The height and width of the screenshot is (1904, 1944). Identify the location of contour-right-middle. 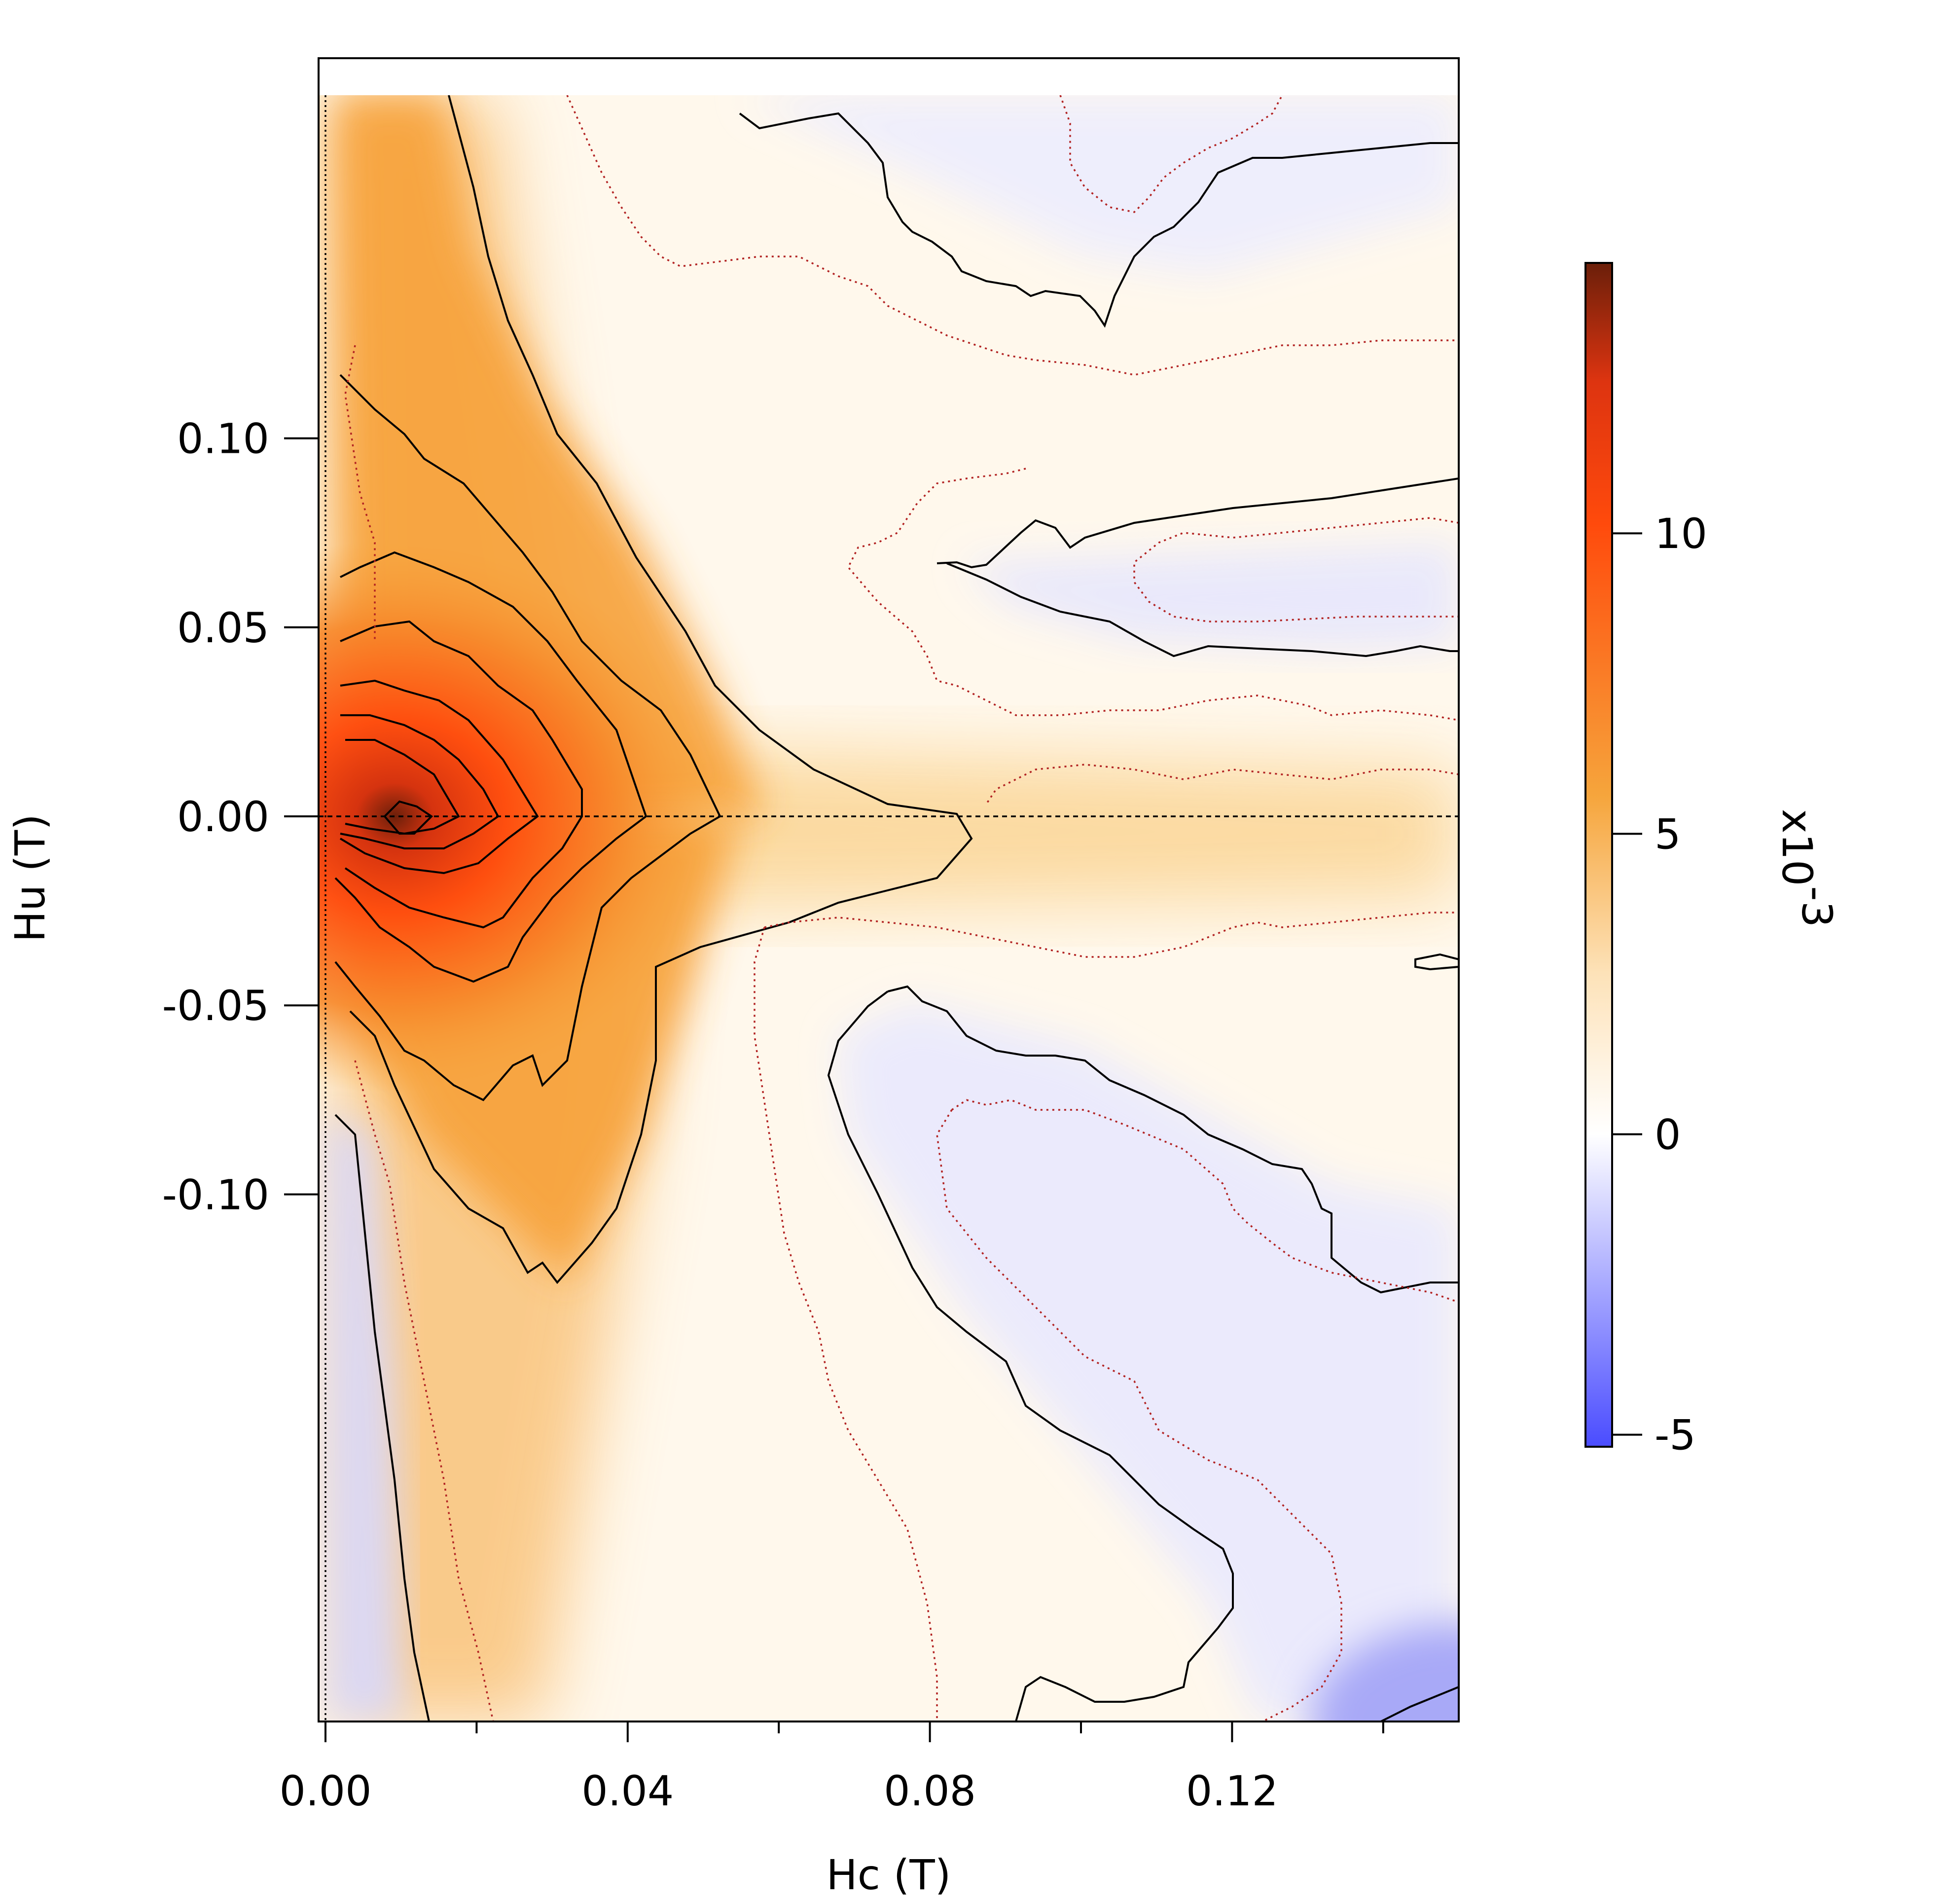
(1197, 523).